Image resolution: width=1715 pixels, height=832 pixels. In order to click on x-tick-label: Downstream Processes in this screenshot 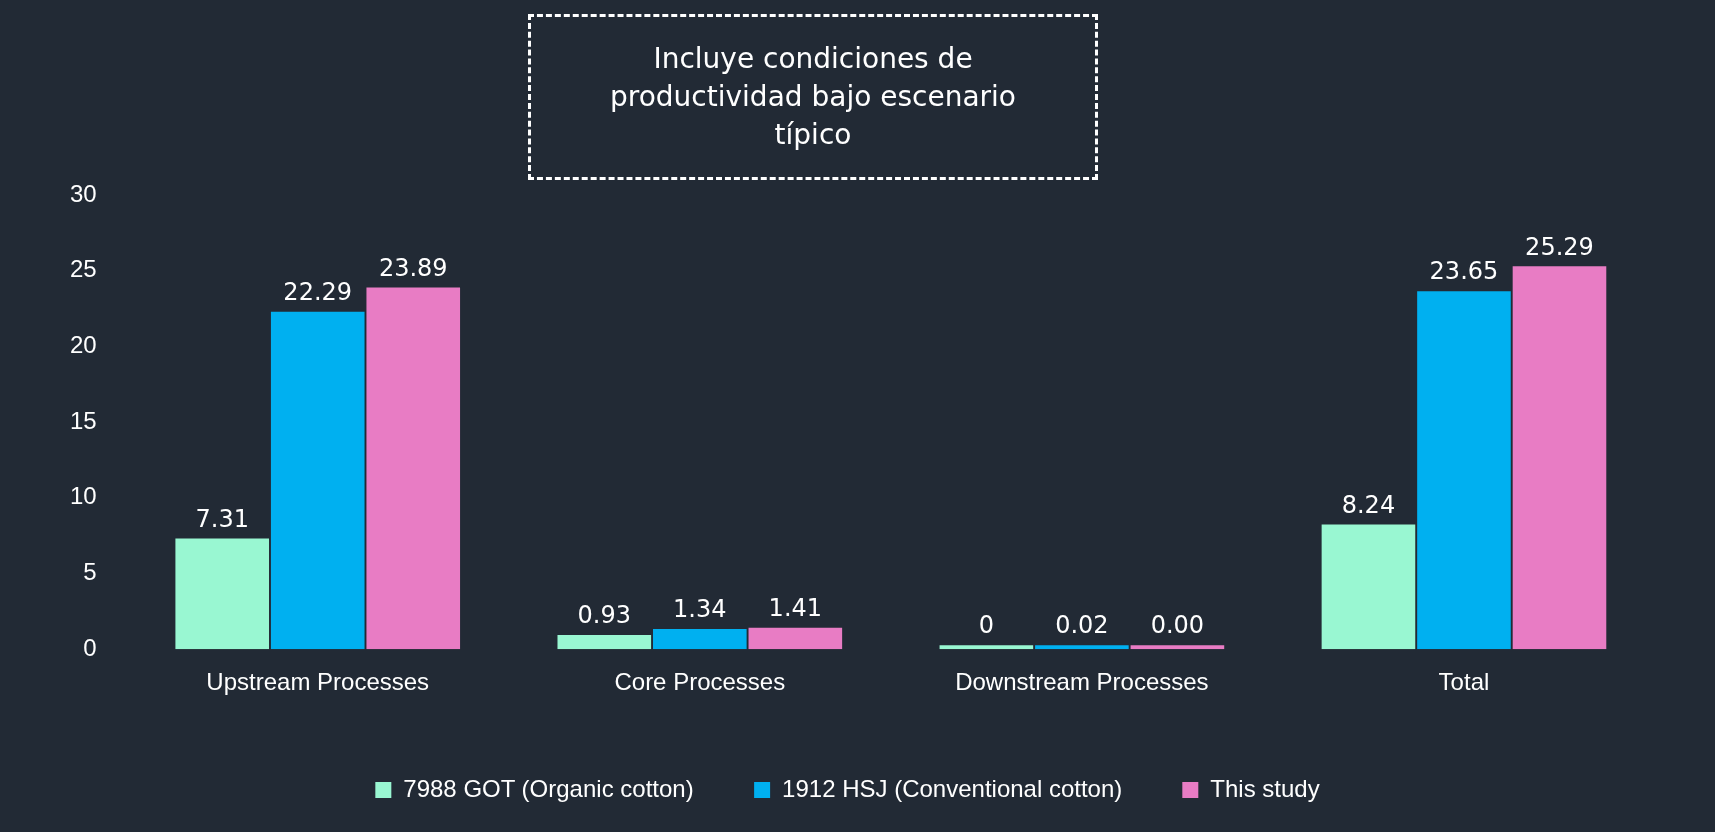, I will do `click(1082, 682)`.